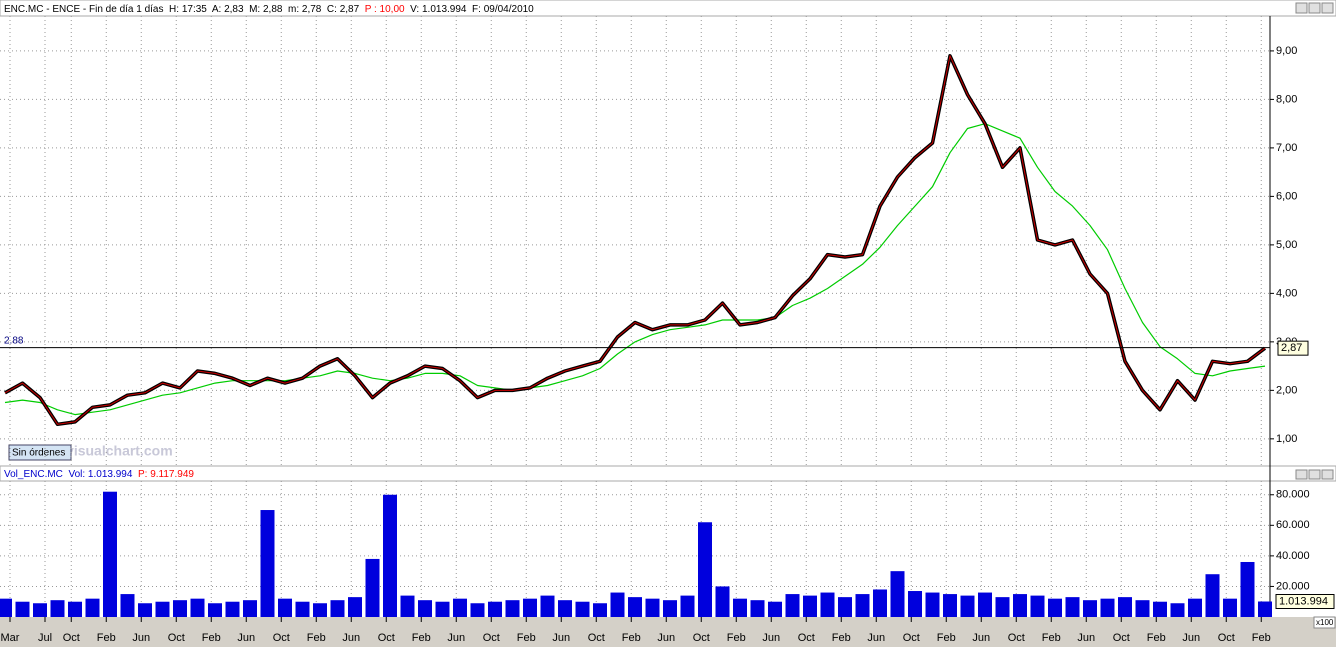 The image size is (1336, 647). What do you see at coordinates (1293, 495) in the screenshot?
I see `y-tick-label: 80.000` at bounding box center [1293, 495].